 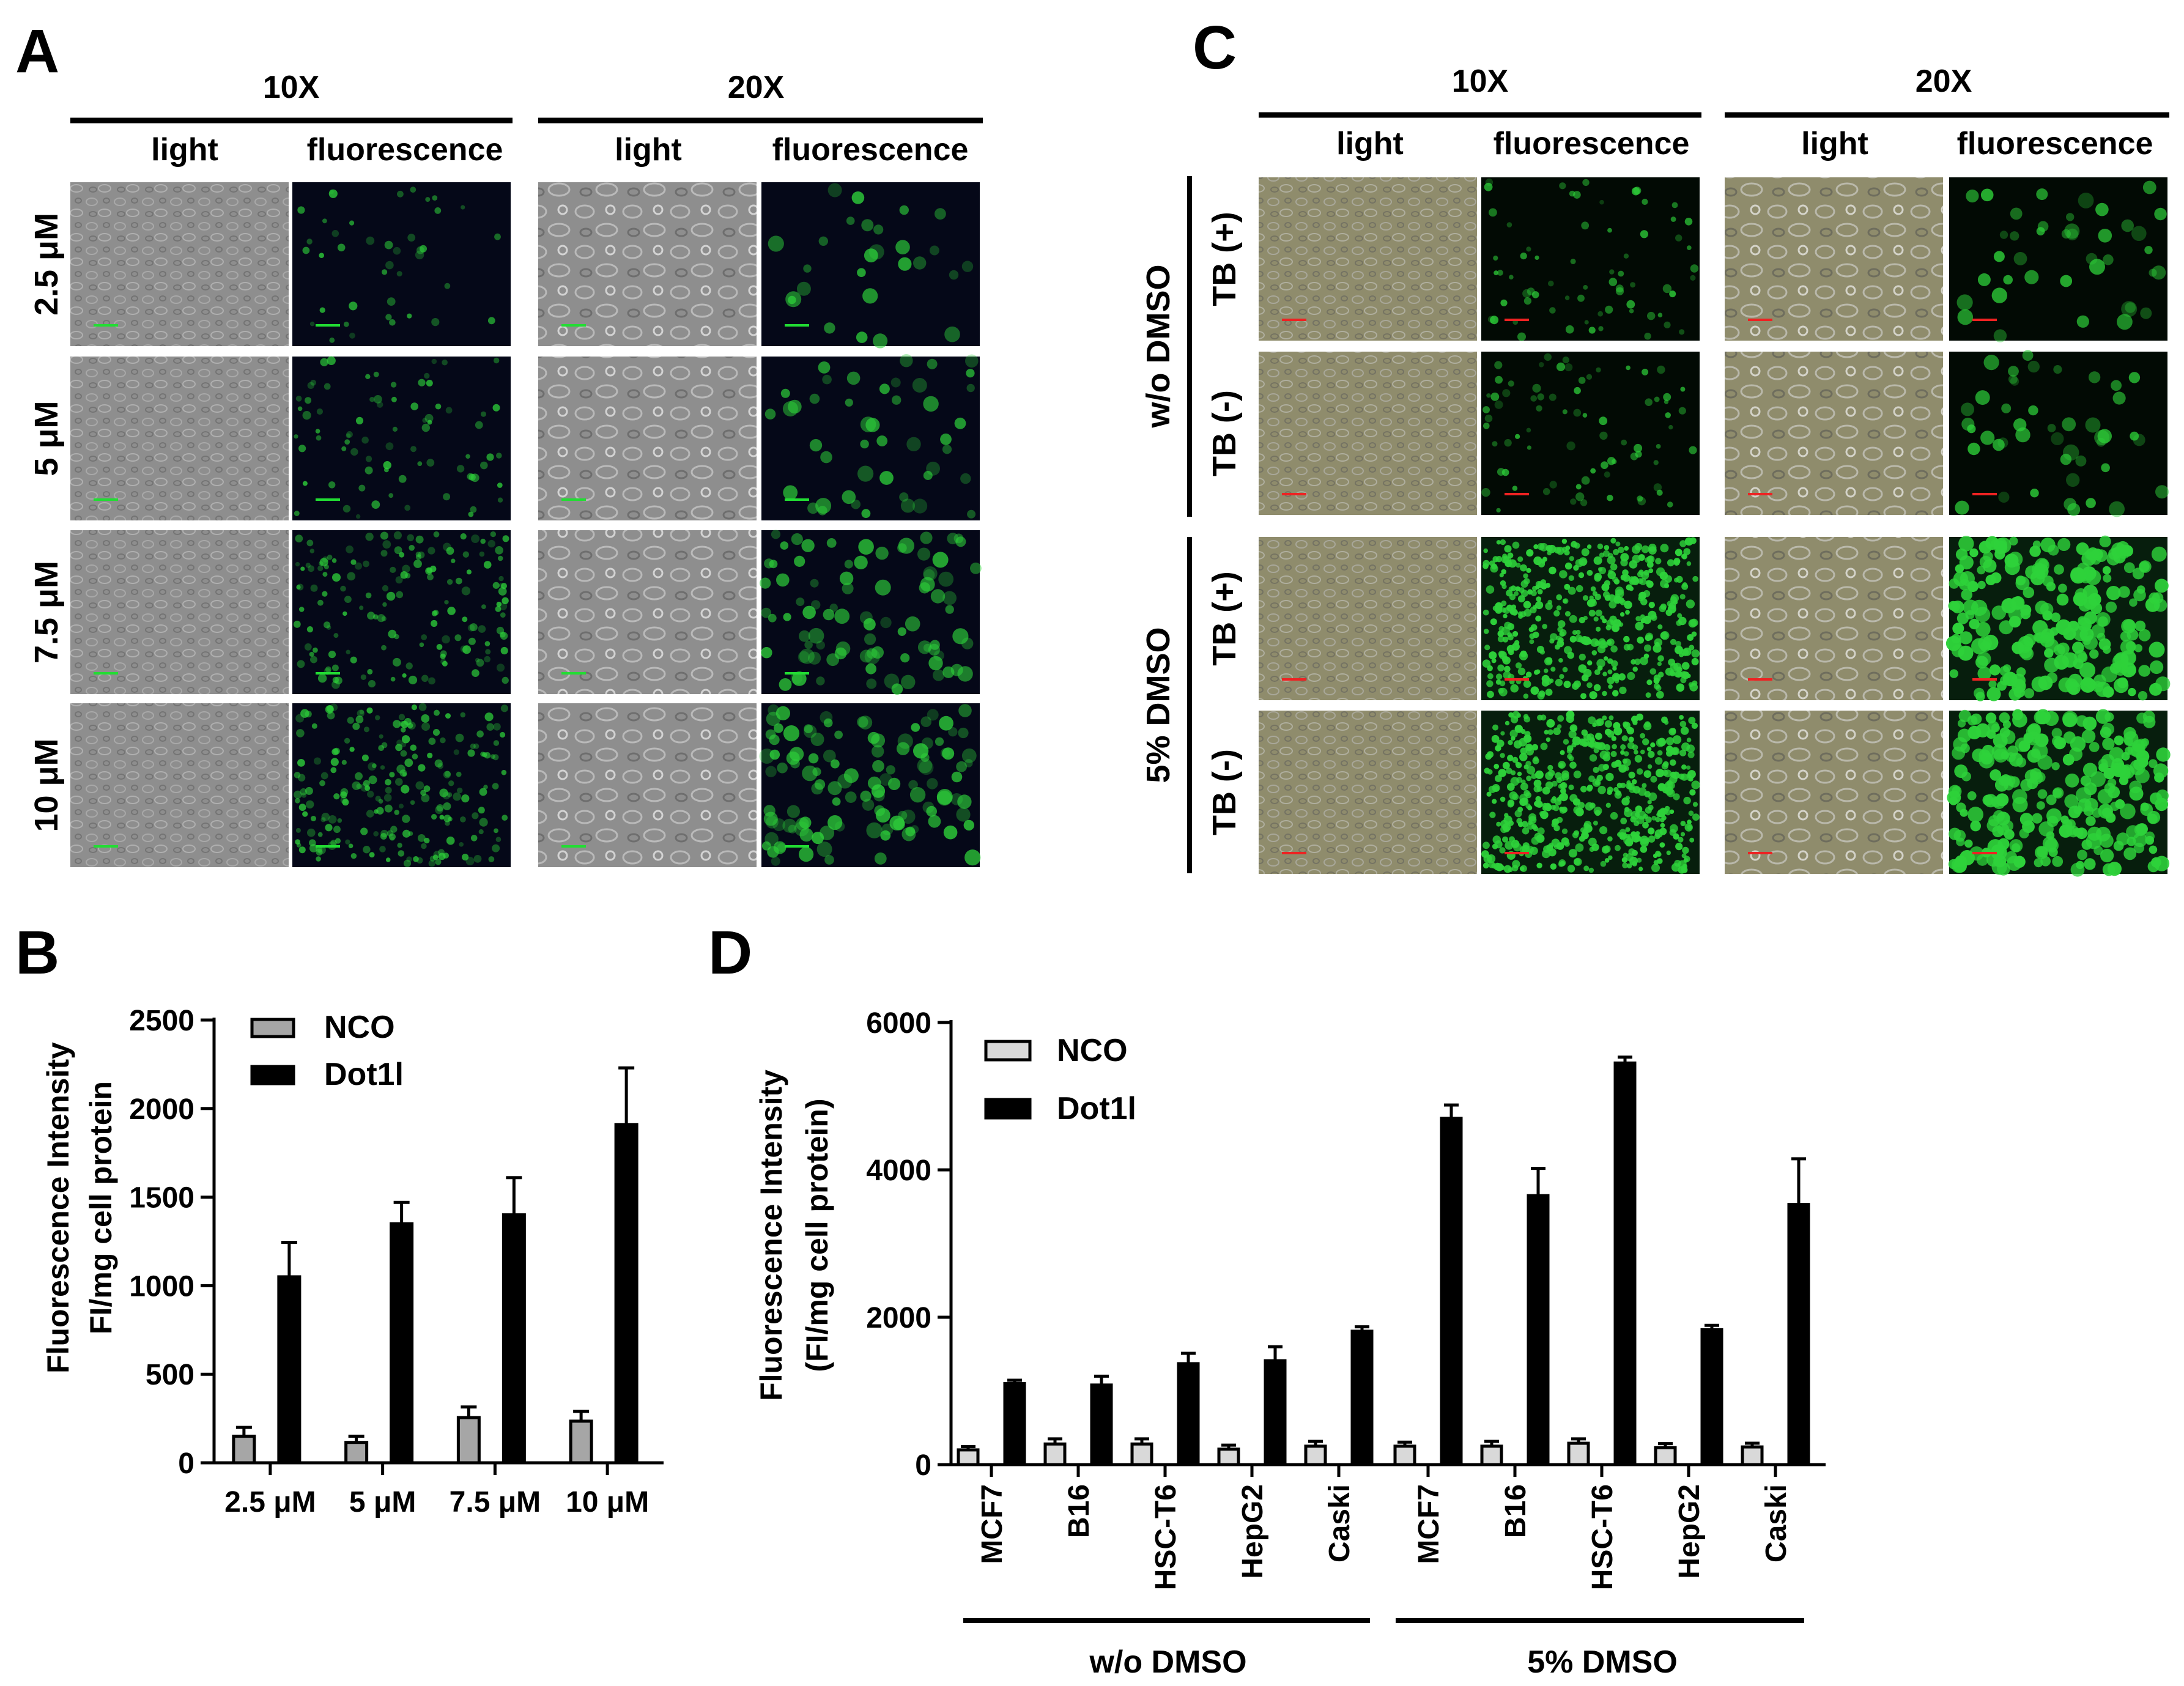 What do you see at coordinates (1480, 81) in the screenshot?
I see `panel-c-mag-10x: 10X` at bounding box center [1480, 81].